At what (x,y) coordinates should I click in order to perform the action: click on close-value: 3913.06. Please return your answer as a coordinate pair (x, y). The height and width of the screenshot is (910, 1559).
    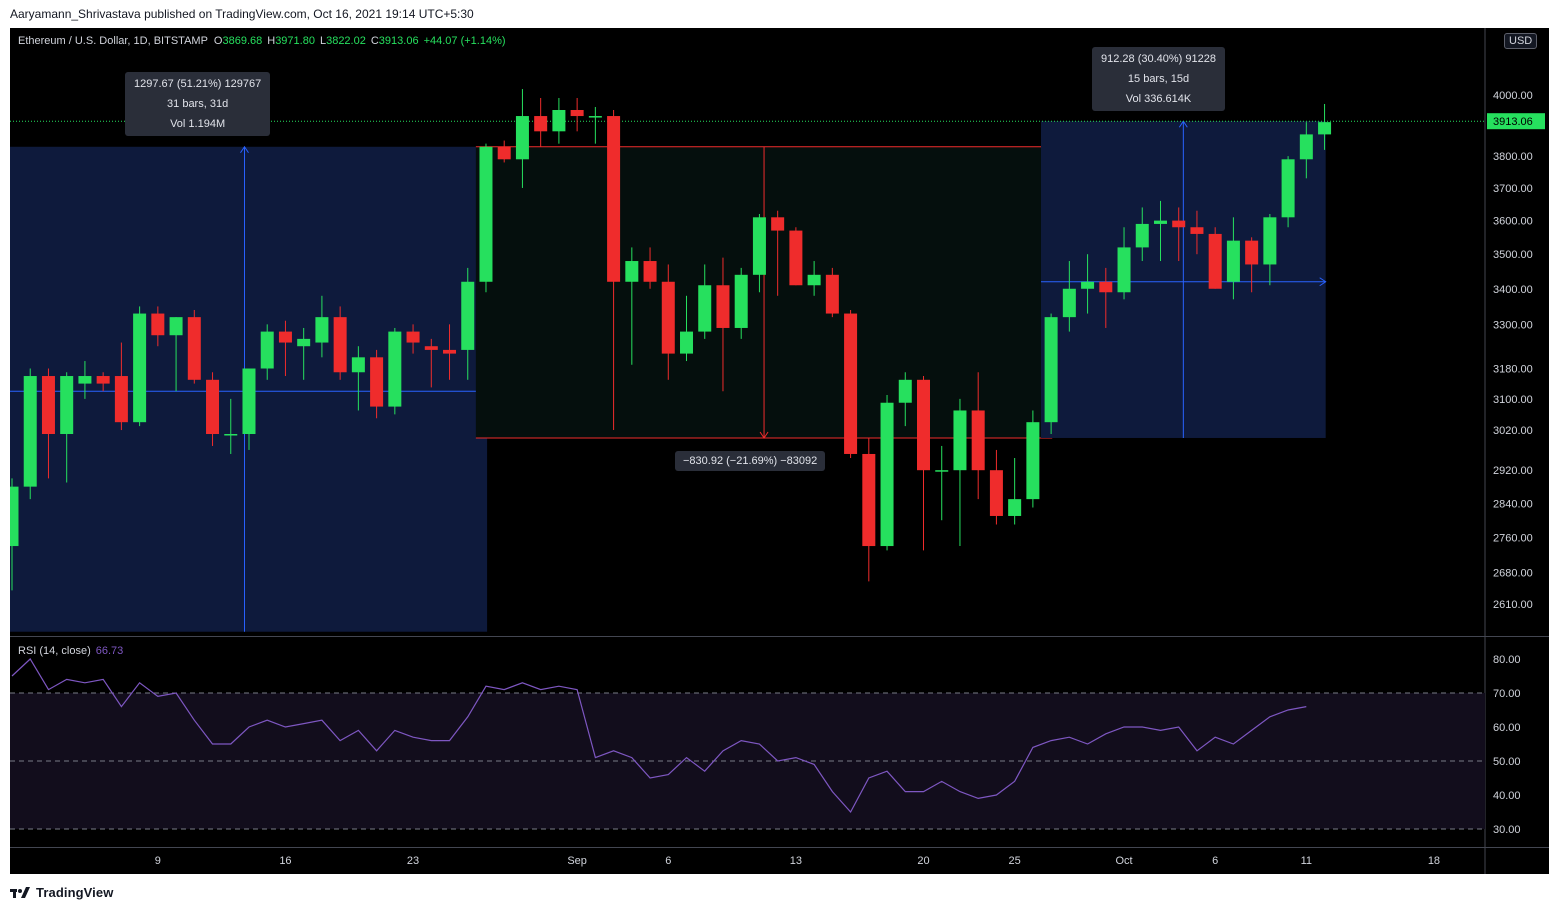
    Looking at the image, I should click on (398, 41).